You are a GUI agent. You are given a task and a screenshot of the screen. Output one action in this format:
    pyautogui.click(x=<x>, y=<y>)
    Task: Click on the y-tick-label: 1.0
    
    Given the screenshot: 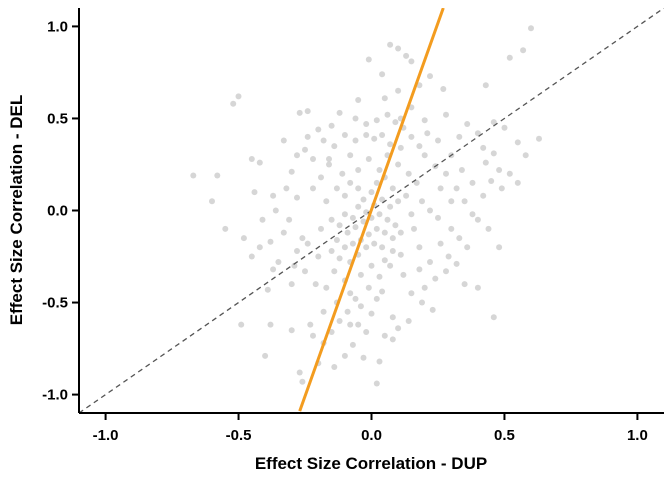 What is the action you would take?
    pyautogui.click(x=57, y=26)
    